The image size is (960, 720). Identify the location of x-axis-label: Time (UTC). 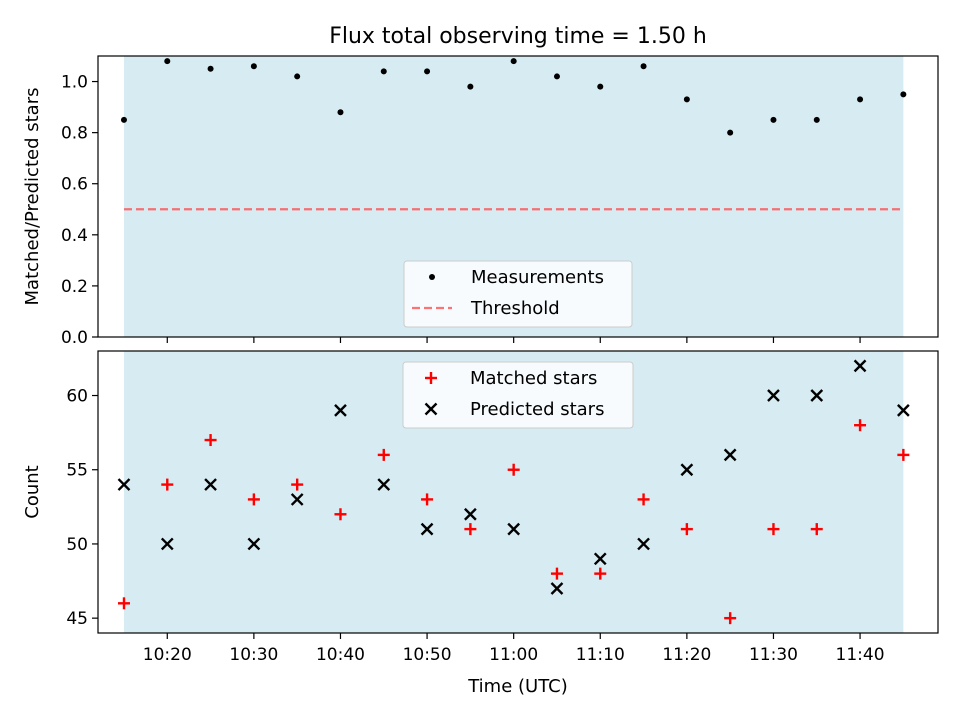
(517, 686).